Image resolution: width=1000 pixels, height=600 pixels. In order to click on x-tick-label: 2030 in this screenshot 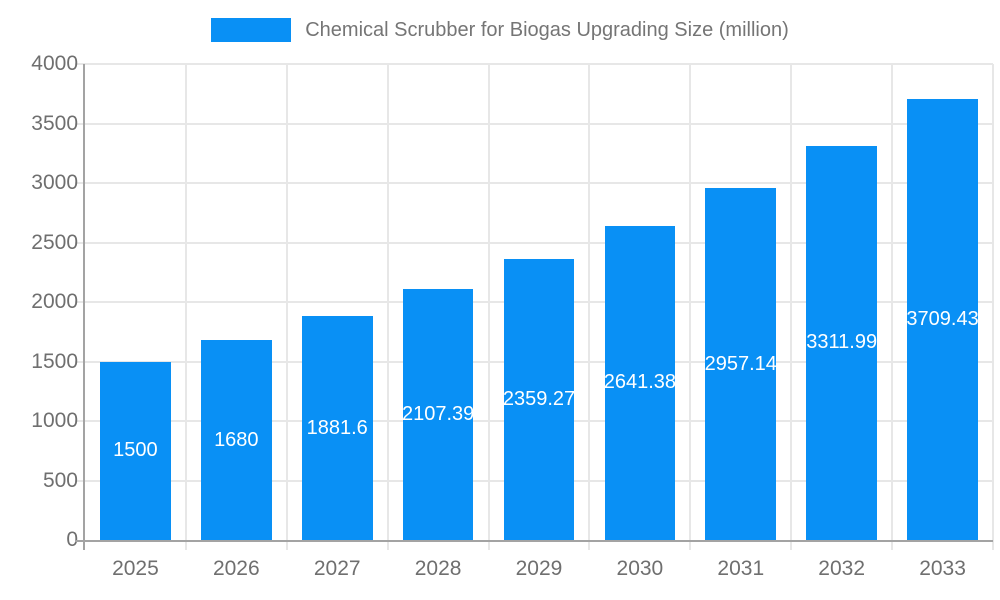, I will do `click(640, 568)`.